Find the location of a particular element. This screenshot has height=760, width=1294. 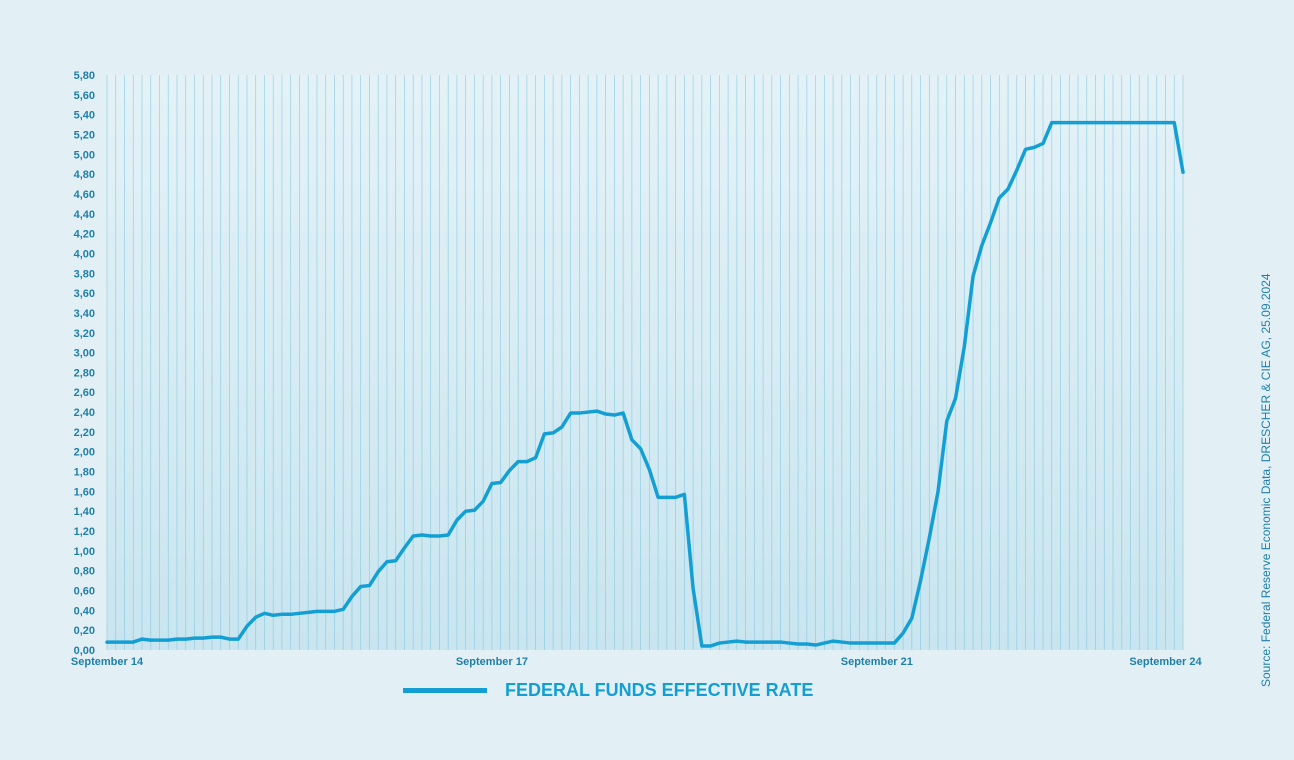

y-tick-label: 2,80 is located at coordinates (84, 373).